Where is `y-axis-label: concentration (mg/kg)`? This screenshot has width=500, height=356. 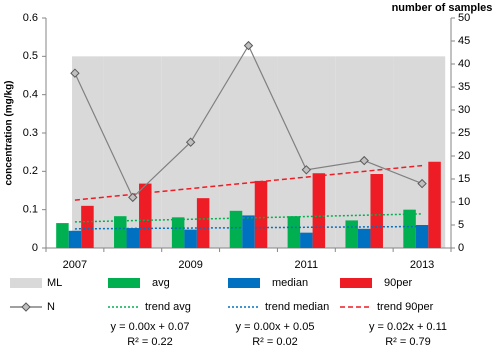 y-axis-label: concentration (mg/kg) is located at coordinates (9, 132).